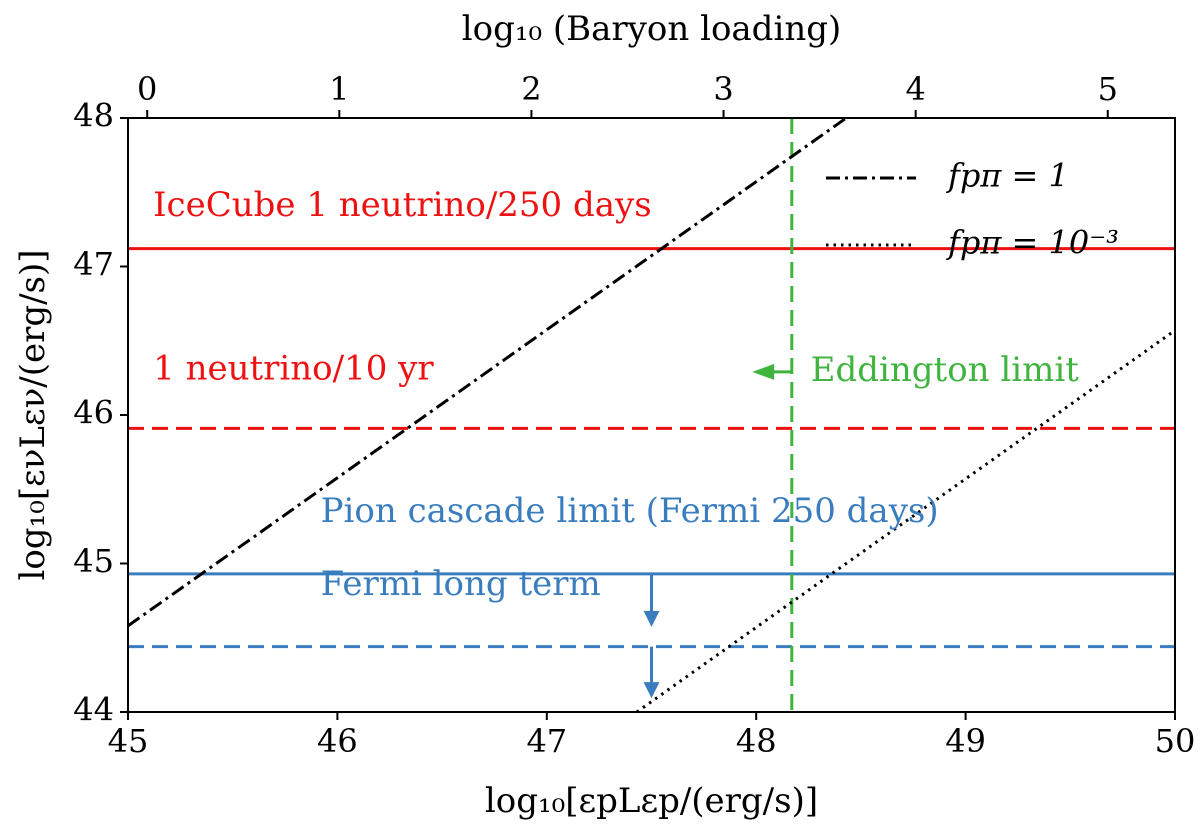  Describe the element at coordinates (33, 414) in the screenshot. I see `y-axis-label: log₁₀[ενLεν/(erg/s)]` at that location.